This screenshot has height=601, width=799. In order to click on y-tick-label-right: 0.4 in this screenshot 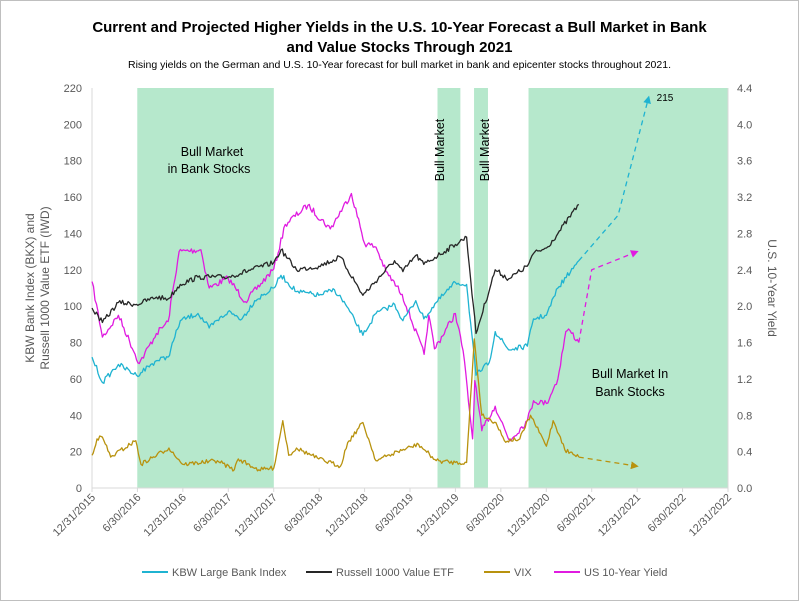, I will do `click(744, 453)`.